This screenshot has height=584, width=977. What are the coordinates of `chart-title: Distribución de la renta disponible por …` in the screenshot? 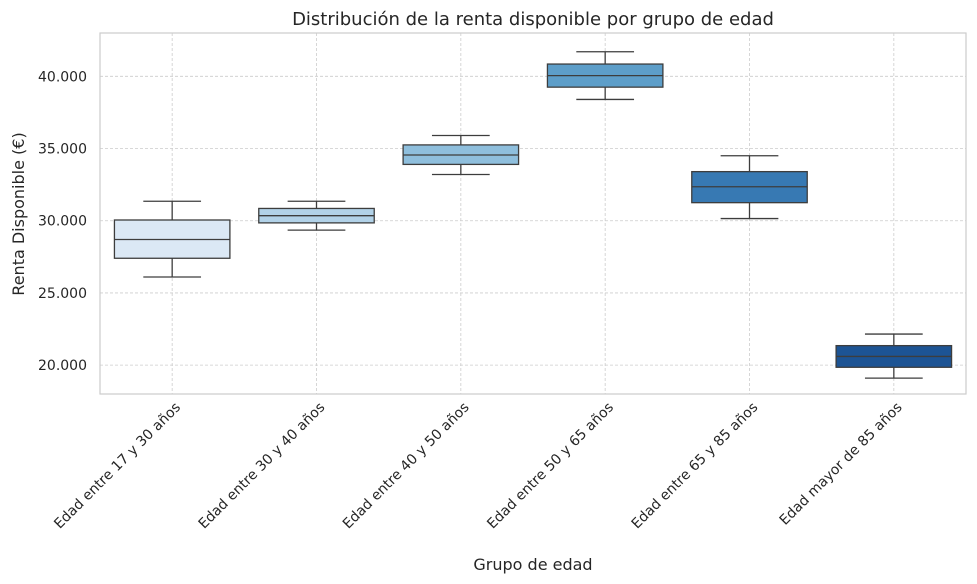 It's located at (533, 19).